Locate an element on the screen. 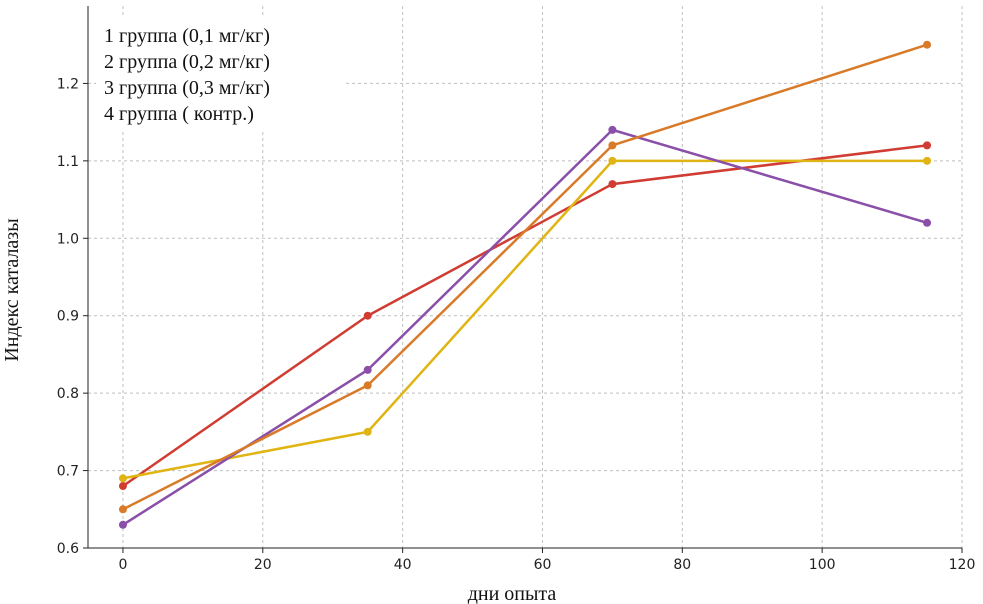 The height and width of the screenshot is (604, 983). y-tick-label: 1.1 is located at coordinates (68, 162).